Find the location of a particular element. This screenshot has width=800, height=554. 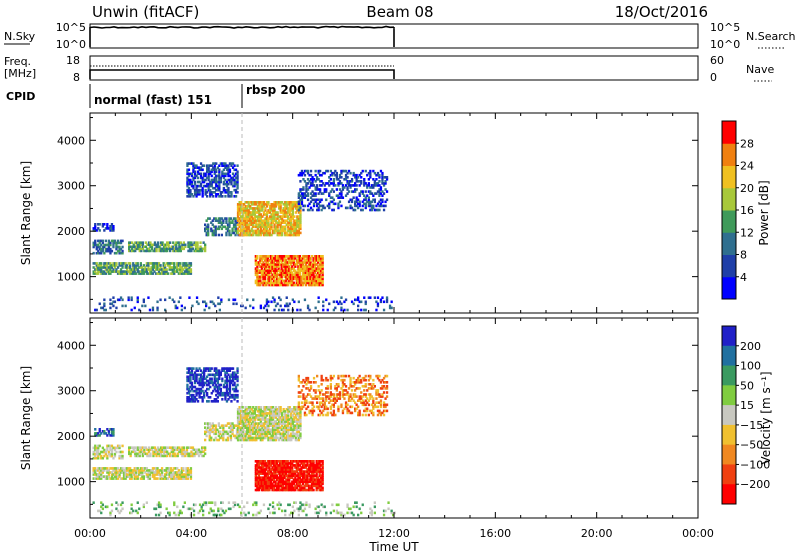

colorbar-segment is located at coordinates (729, 199).